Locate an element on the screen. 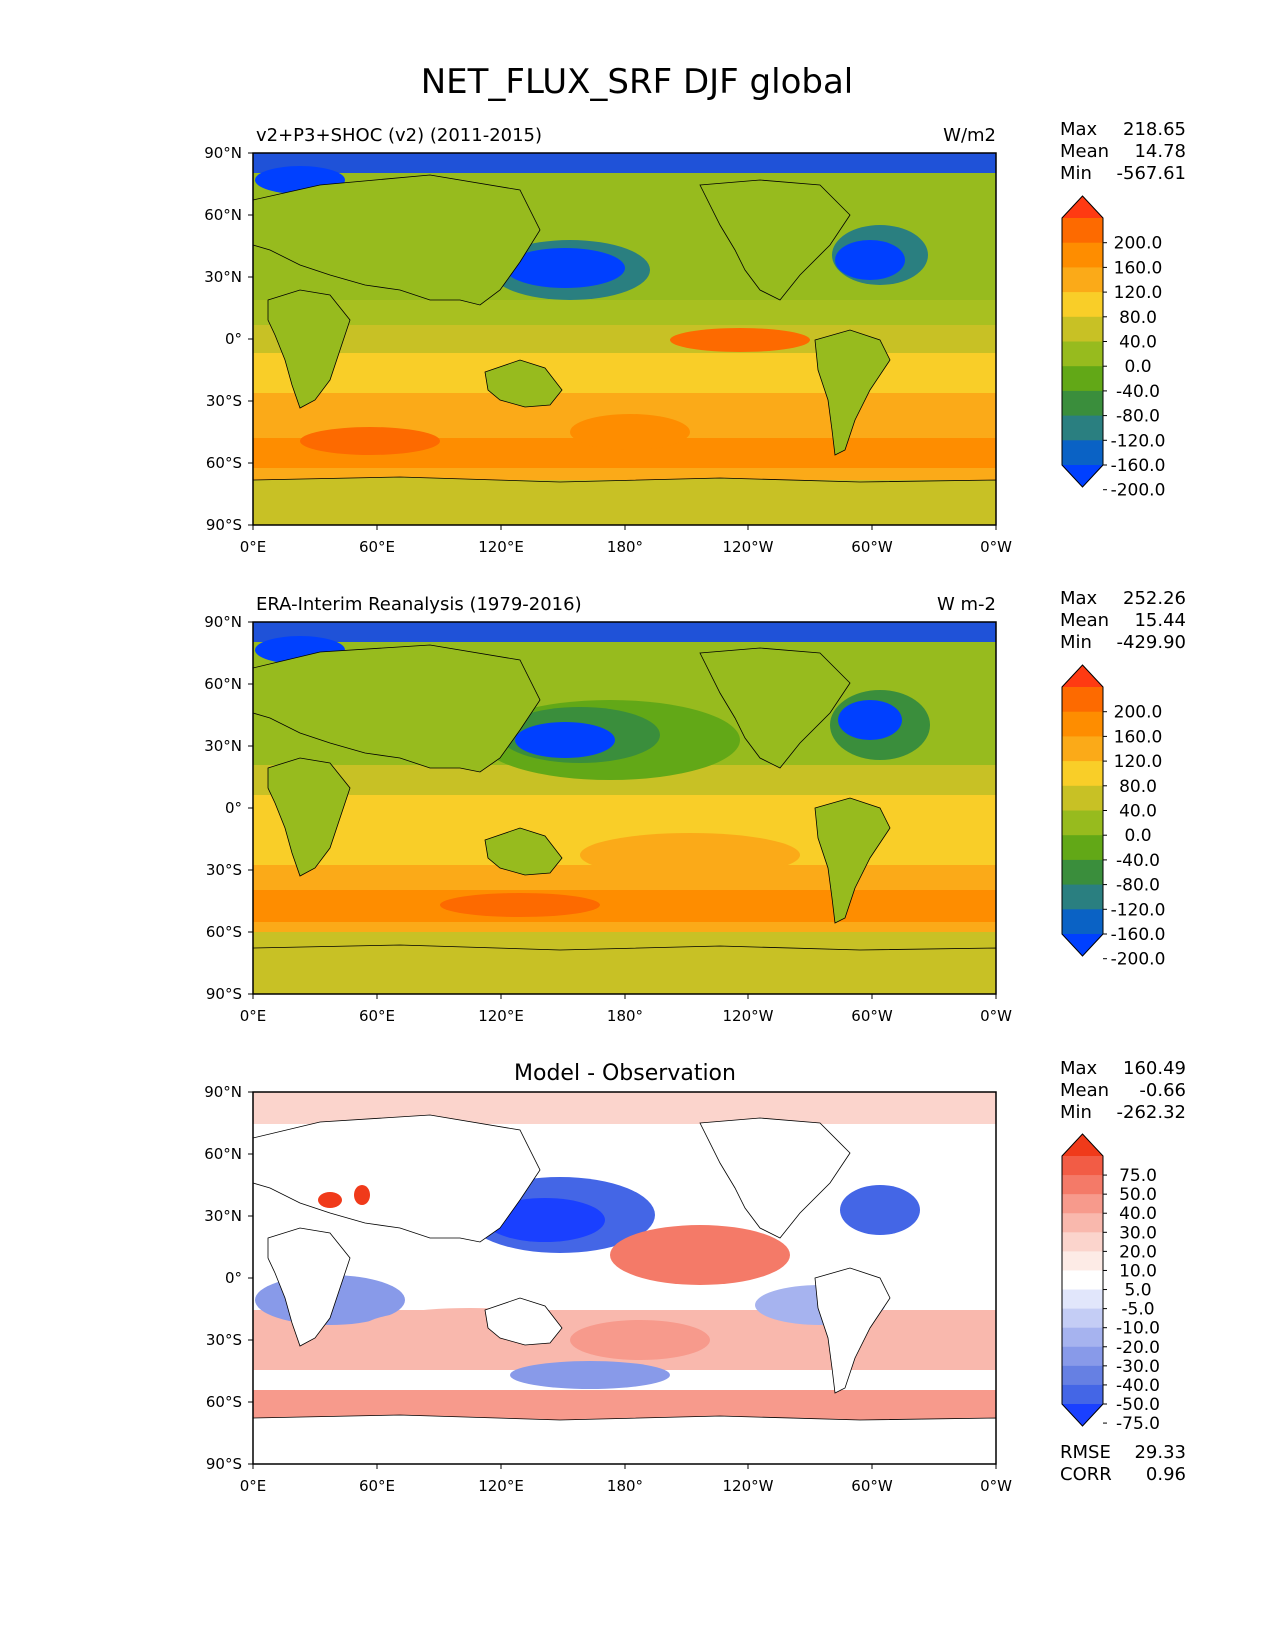 The height and width of the screenshot is (1650, 1275). y-tick-label: 60°S is located at coordinates (224, 463).